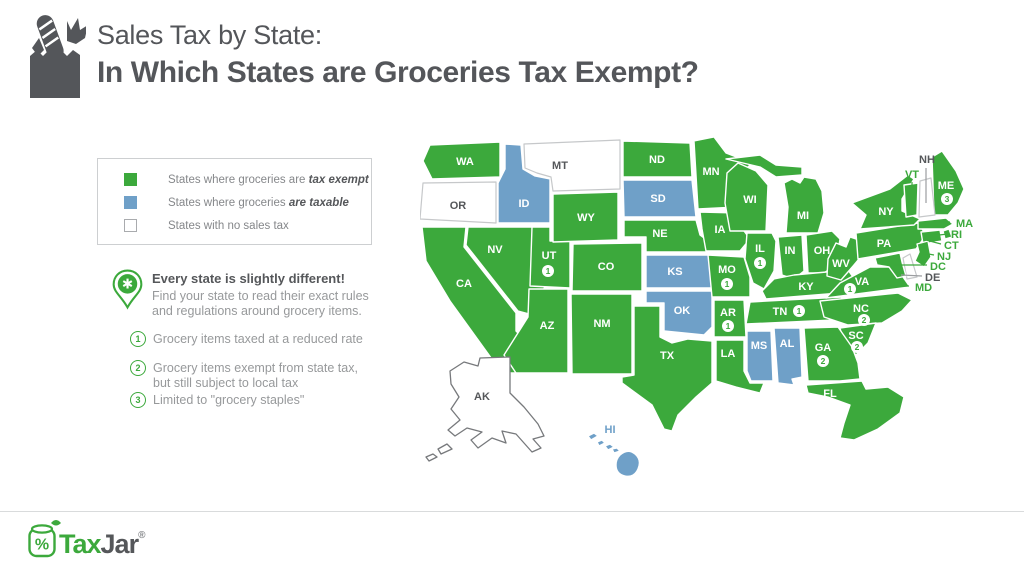 Image resolution: width=1024 pixels, height=576 pixels. What do you see at coordinates (890, 265) in the screenshot?
I see `state-MD` at bounding box center [890, 265].